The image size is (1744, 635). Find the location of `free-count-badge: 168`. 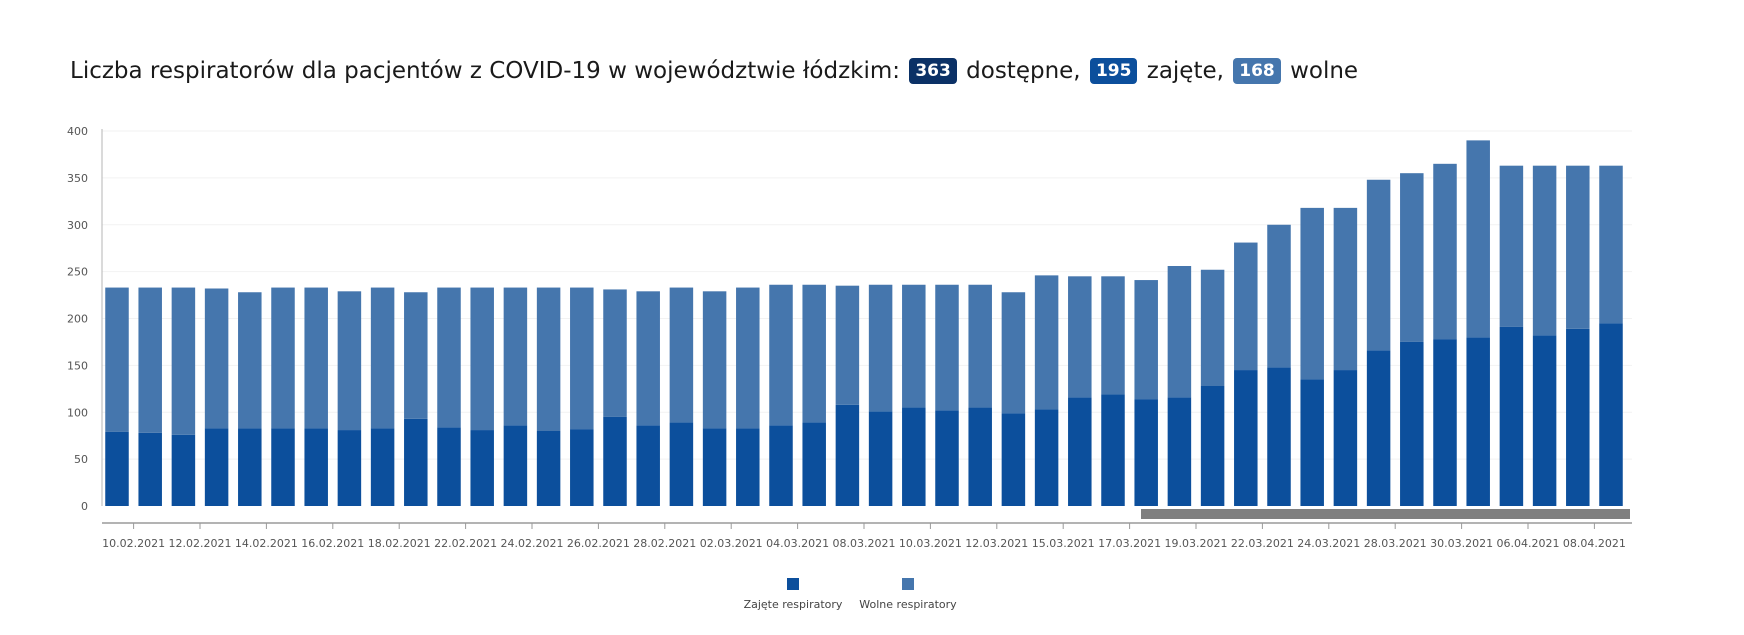

free-count-badge: 168 is located at coordinates (1257, 71).